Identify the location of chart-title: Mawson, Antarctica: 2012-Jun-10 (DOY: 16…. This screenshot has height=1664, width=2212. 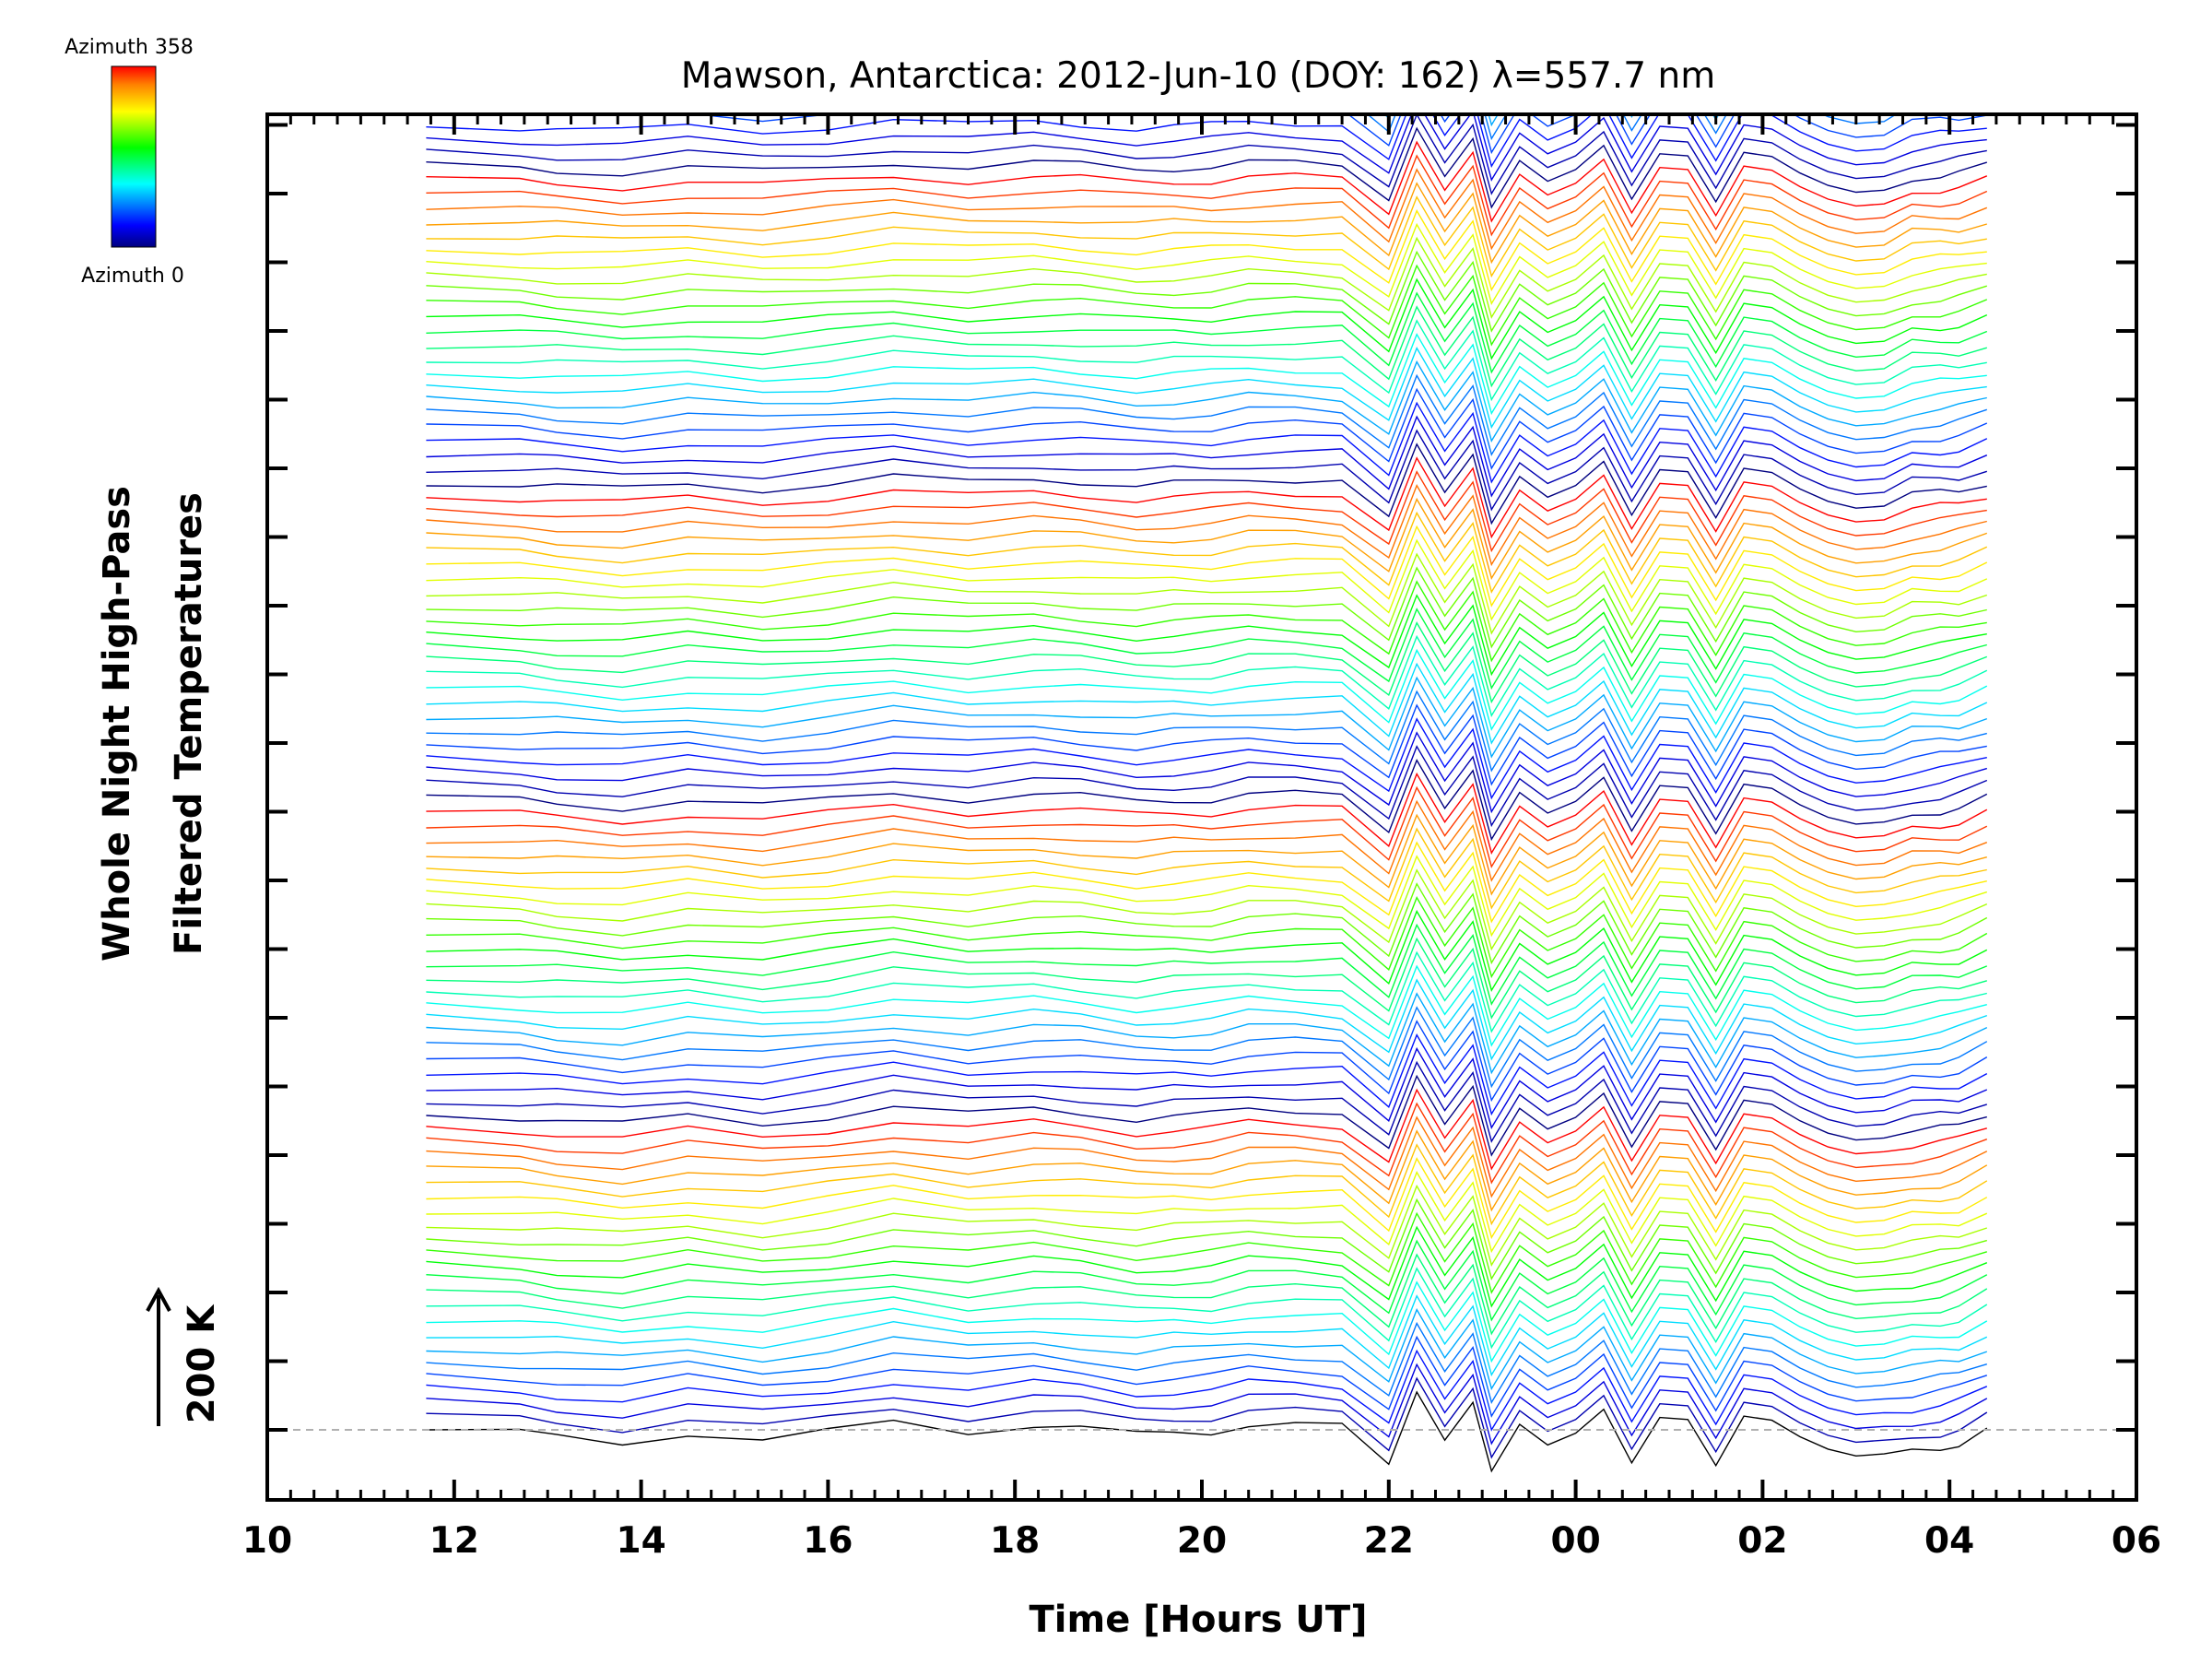
(1198, 76).